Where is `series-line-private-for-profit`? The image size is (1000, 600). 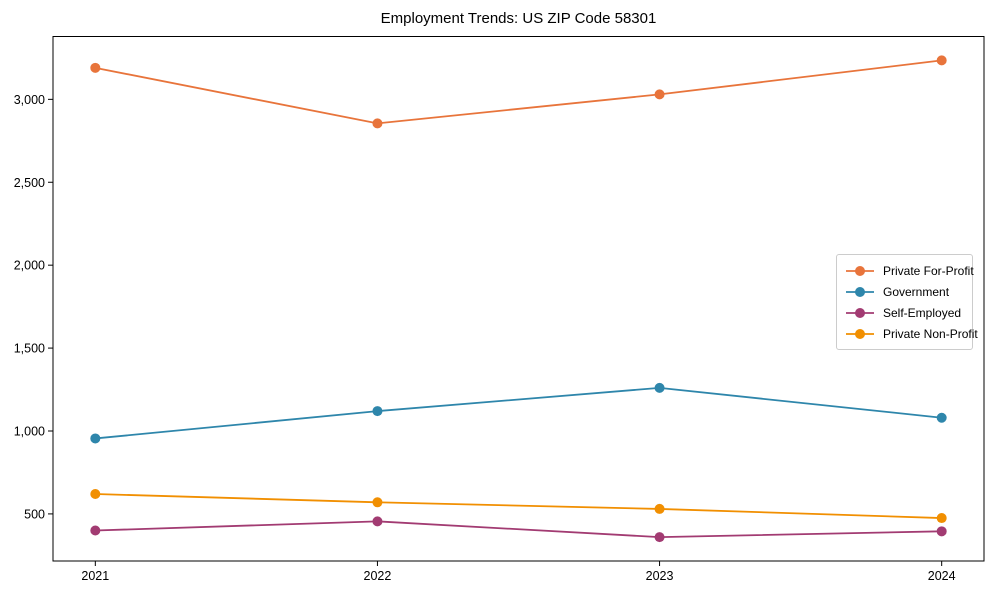
series-line-private-for-profit is located at coordinates (518, 92).